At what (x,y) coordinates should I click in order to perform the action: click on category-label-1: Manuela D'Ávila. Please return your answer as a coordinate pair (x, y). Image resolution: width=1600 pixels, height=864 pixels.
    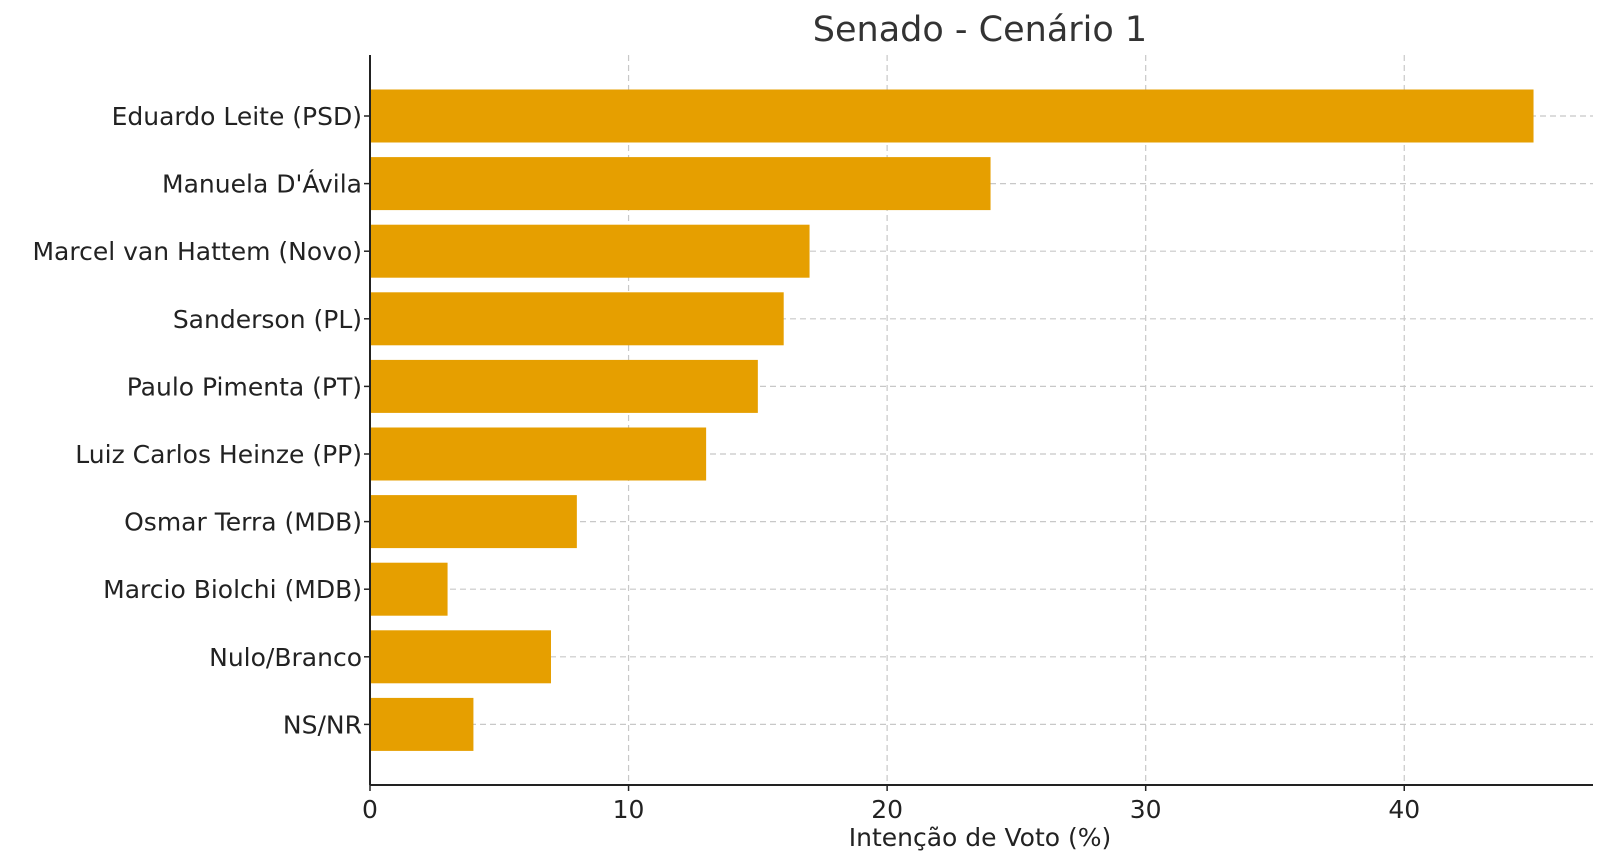
    Looking at the image, I should click on (262, 184).